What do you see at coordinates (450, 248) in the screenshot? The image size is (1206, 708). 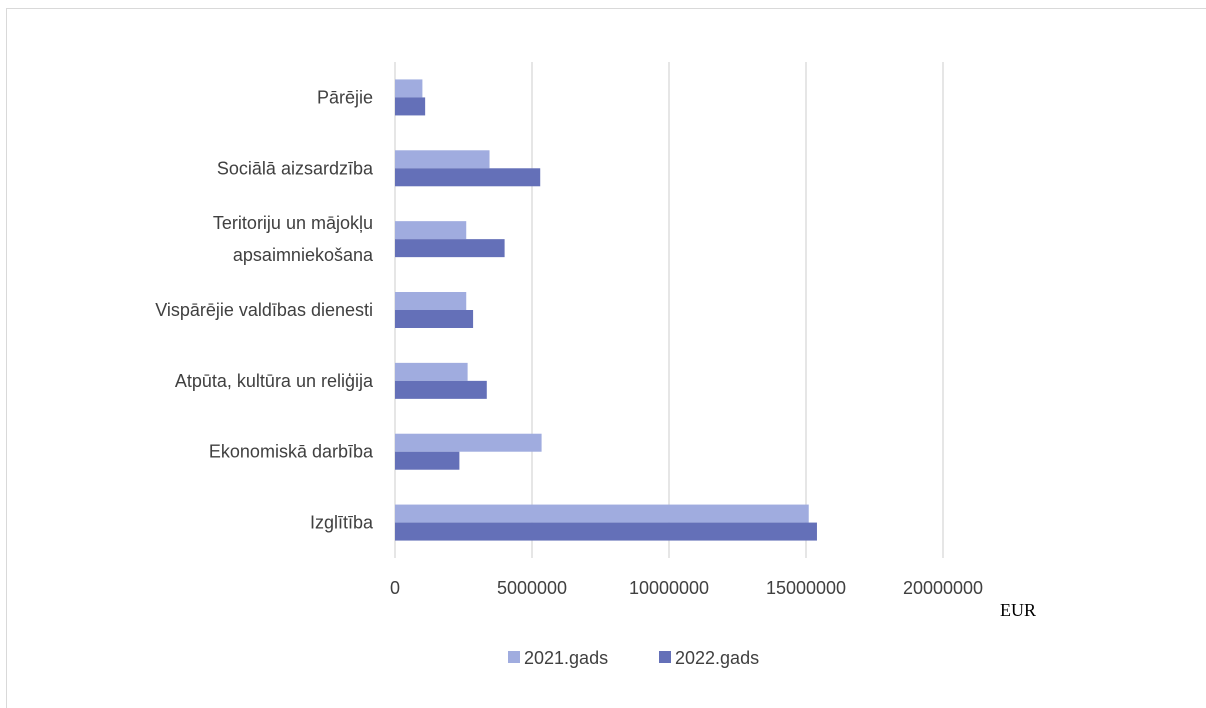 I see `bar-2022.gads-2` at bounding box center [450, 248].